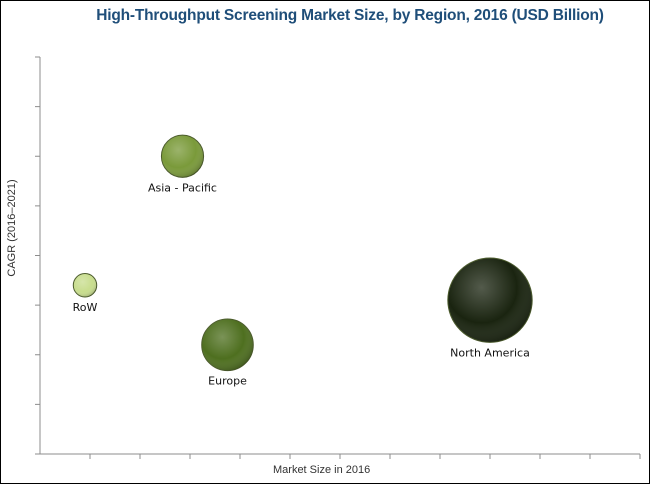 The width and height of the screenshot is (650, 484). Describe the element at coordinates (227, 381) in the screenshot. I see `bubble-label-europe: Europe` at that location.